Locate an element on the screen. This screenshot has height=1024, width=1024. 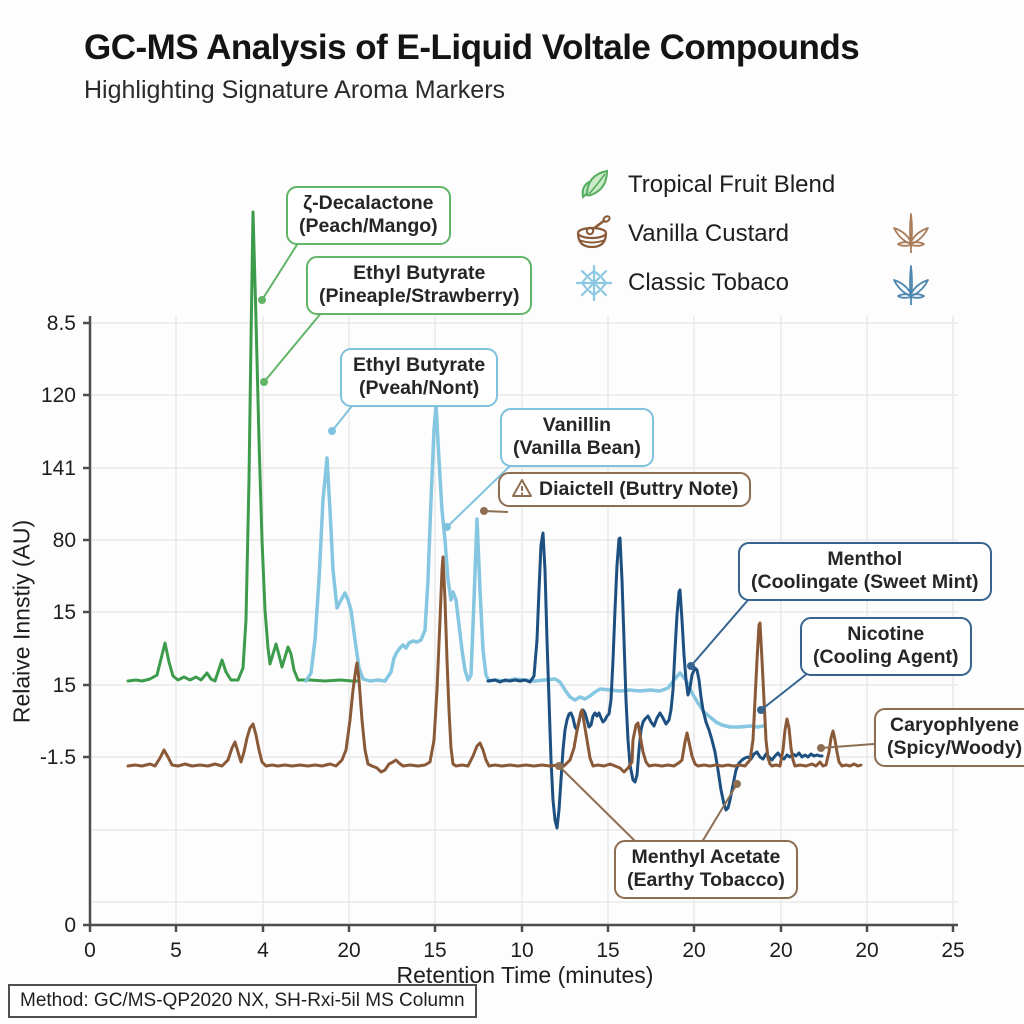
trace-classic-tobaco is located at coordinates (534, 566).